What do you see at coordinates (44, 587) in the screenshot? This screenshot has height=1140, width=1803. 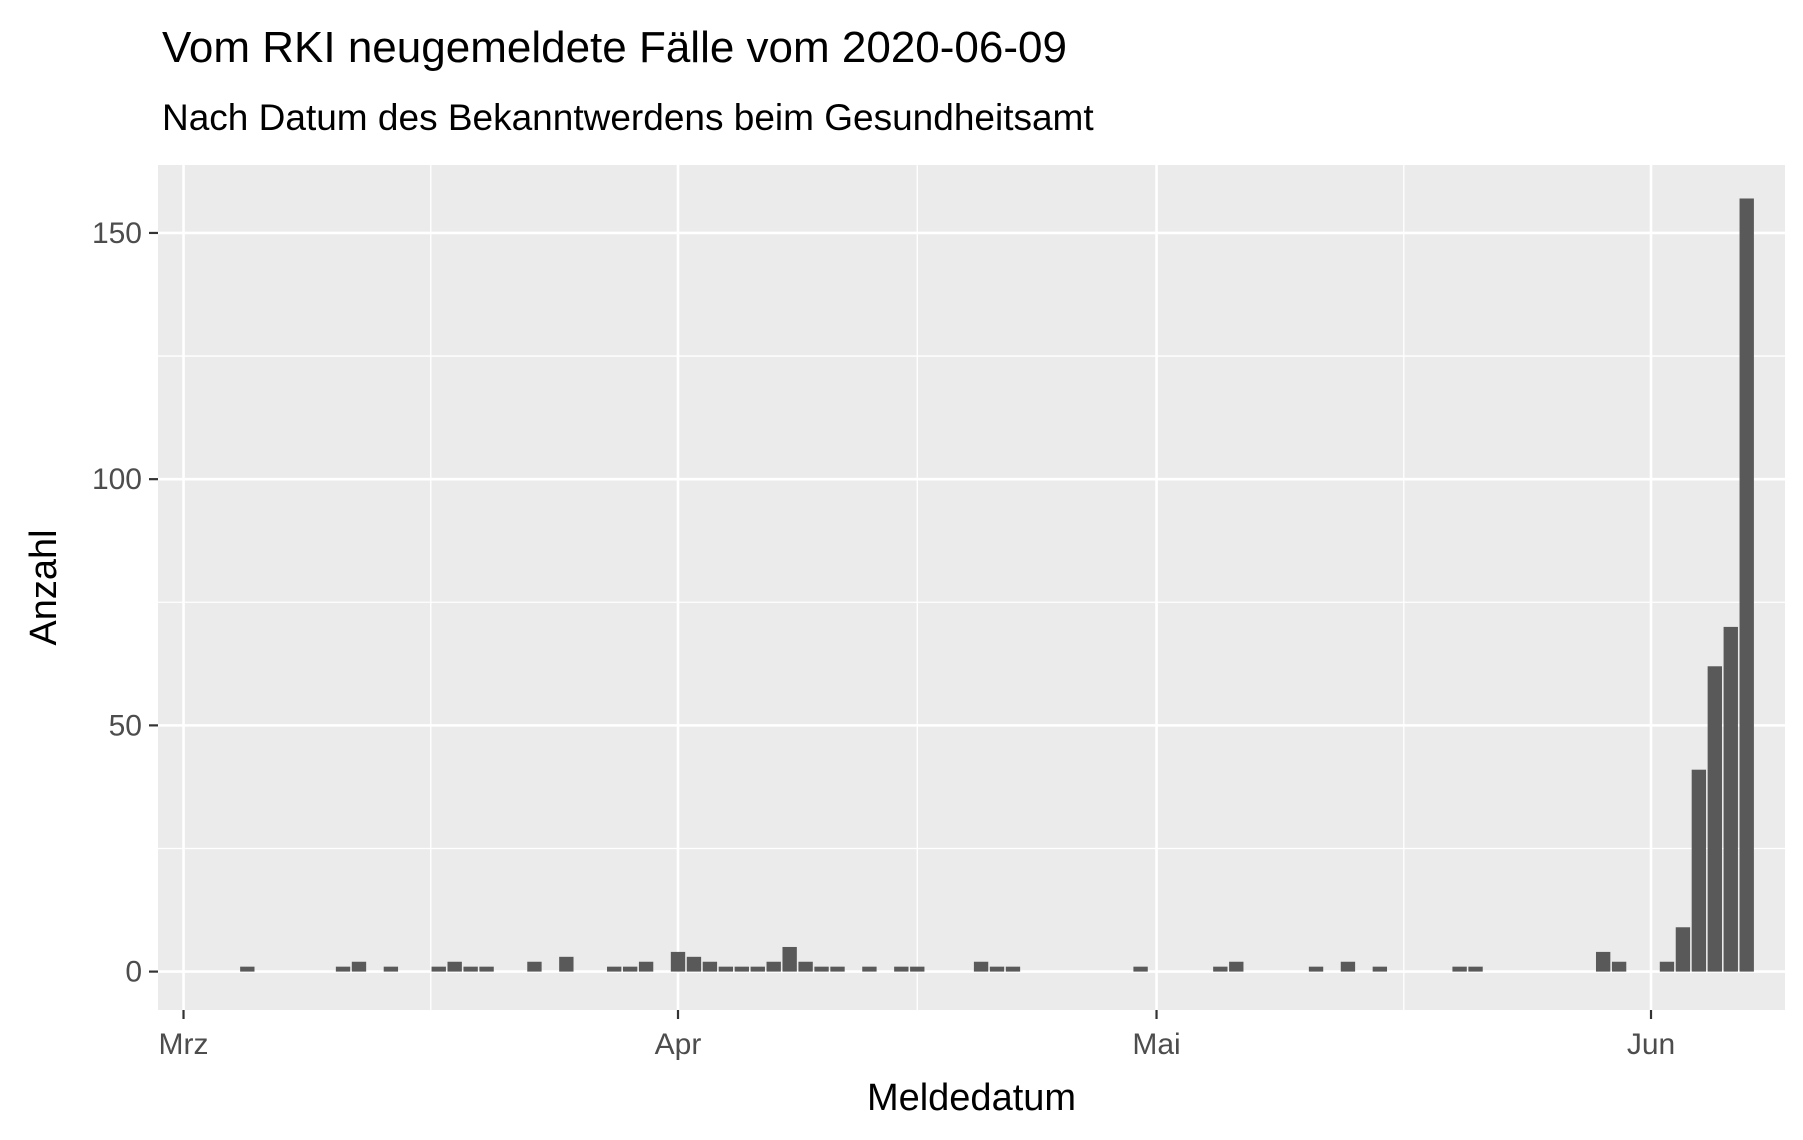 I see `y-axis-title: Anzahl` at bounding box center [44, 587].